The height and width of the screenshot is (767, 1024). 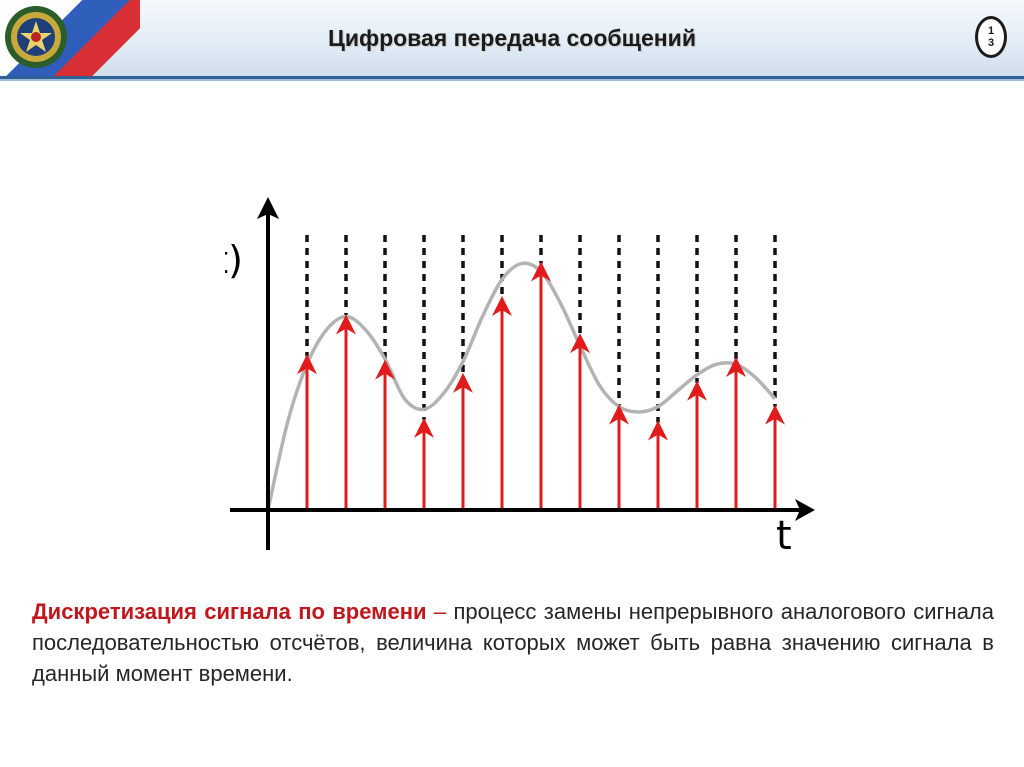 What do you see at coordinates (229, 611) in the screenshot?
I see `definition-term: Дискретизация сигнала по времени` at bounding box center [229, 611].